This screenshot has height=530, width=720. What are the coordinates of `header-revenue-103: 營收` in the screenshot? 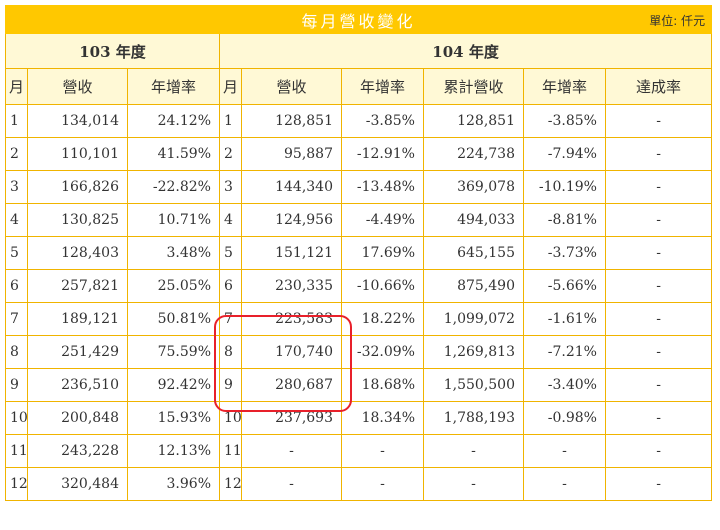 It's located at (77, 86).